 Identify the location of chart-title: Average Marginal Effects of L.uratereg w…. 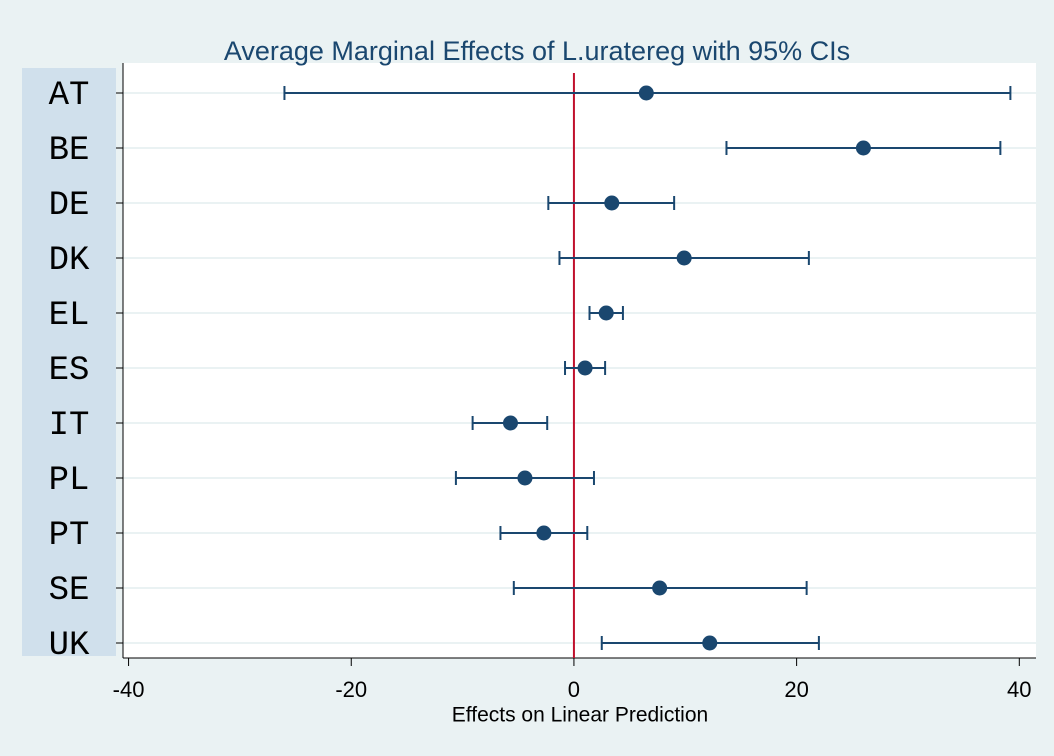
(537, 51).